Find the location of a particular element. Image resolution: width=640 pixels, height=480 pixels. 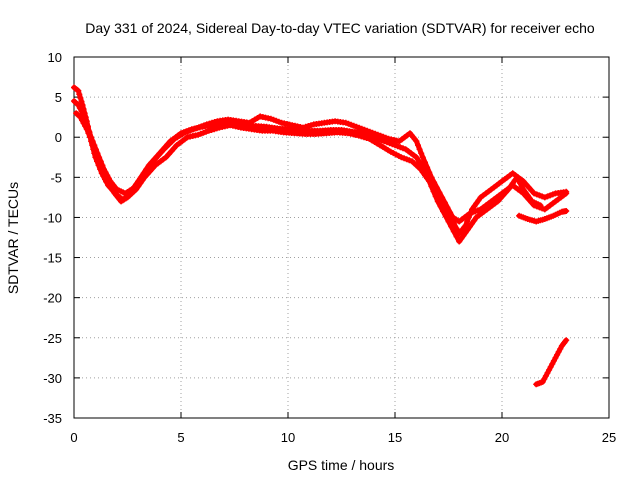

y-tick-label: 5 is located at coordinates (58, 97).